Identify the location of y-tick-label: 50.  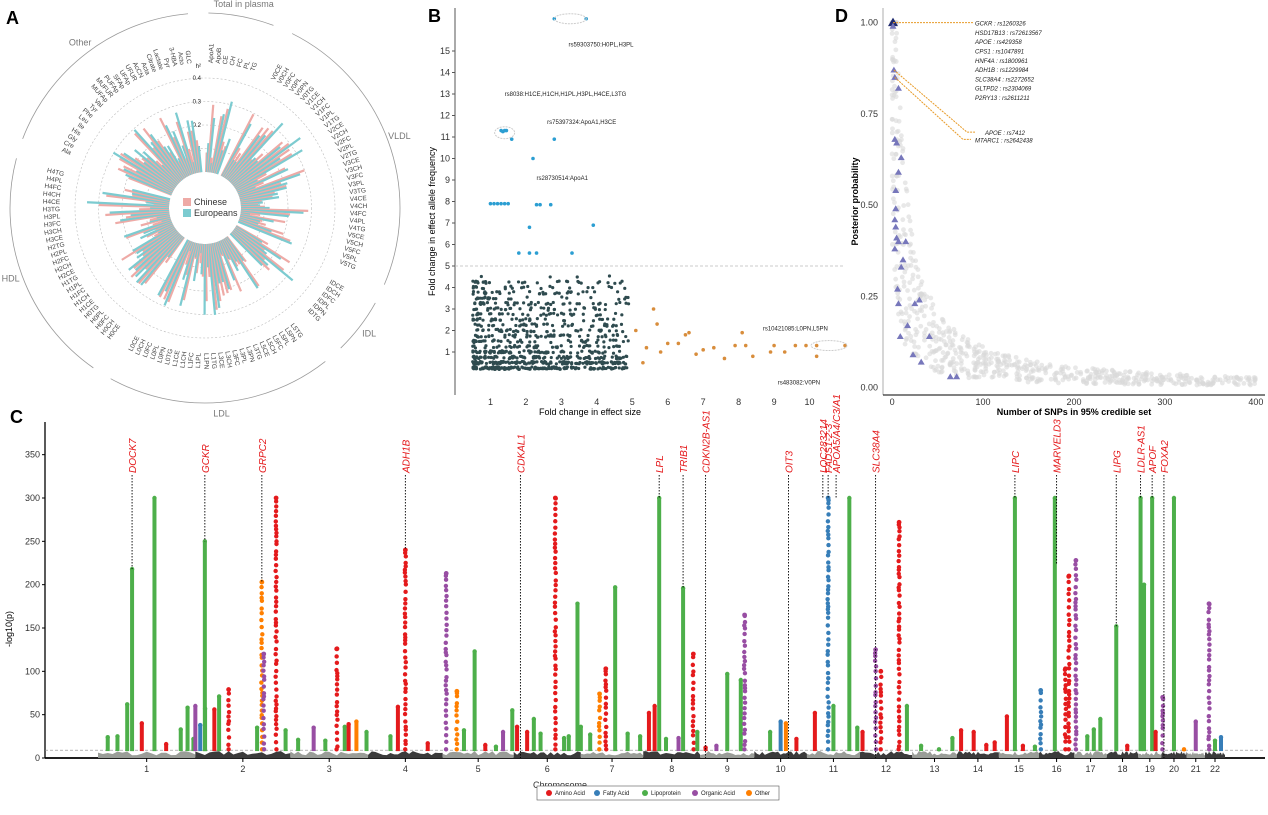
(35, 715).